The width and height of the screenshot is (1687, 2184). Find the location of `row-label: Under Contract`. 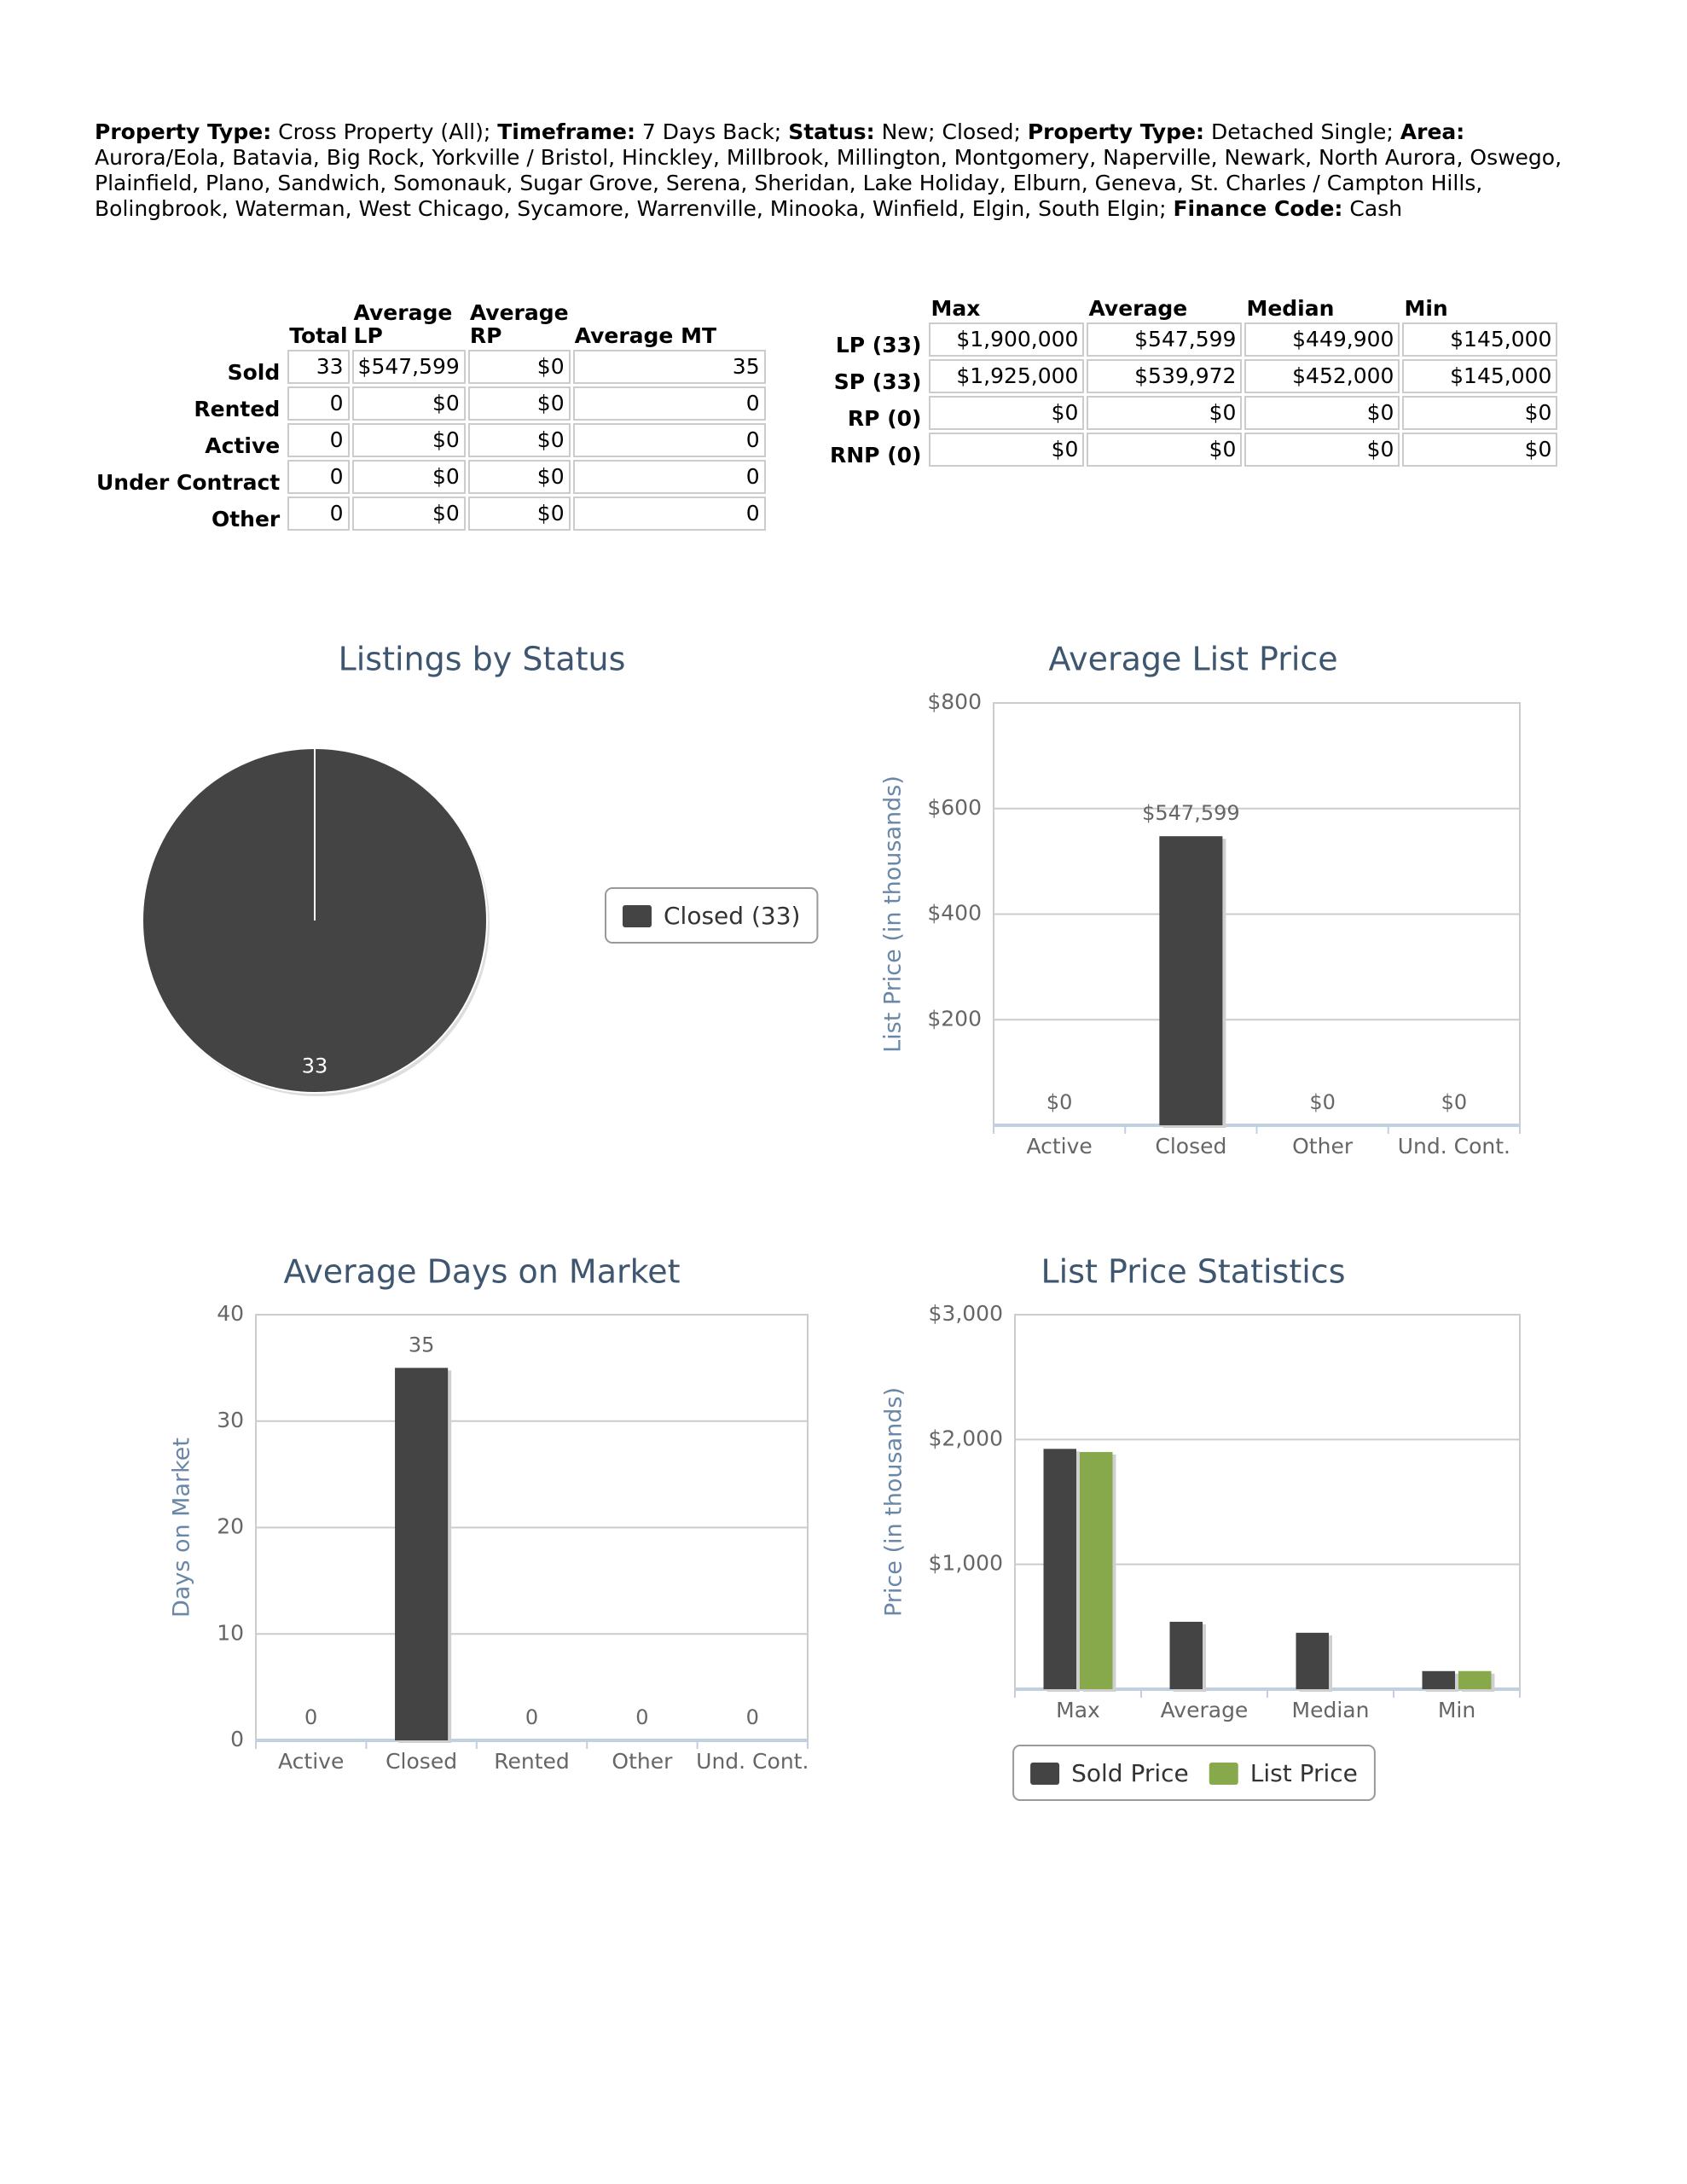

row-label: Under Contract is located at coordinates (189, 483).